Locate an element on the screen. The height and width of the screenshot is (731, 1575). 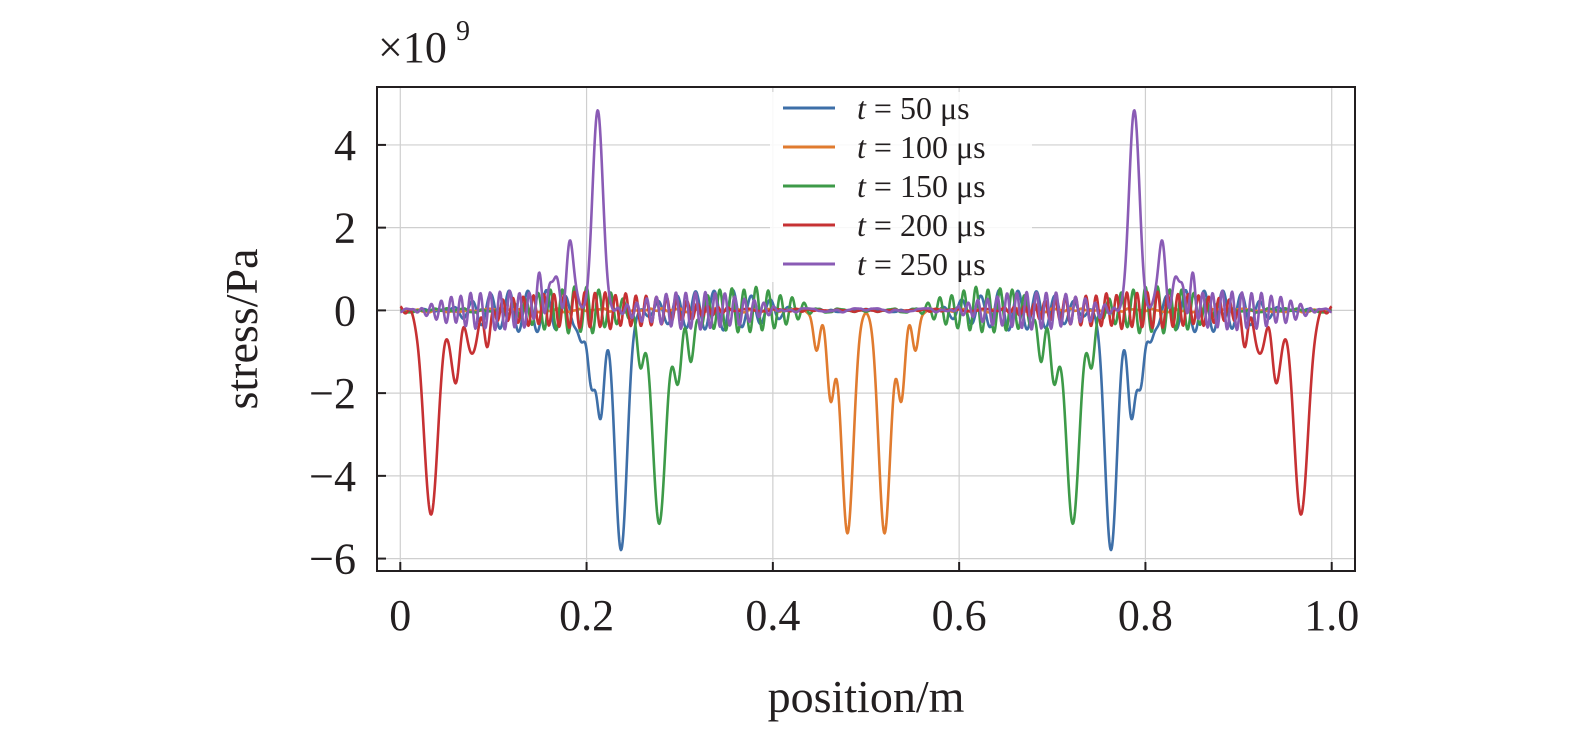
legend-entry: t = 150 μs is located at coordinates (921, 186).